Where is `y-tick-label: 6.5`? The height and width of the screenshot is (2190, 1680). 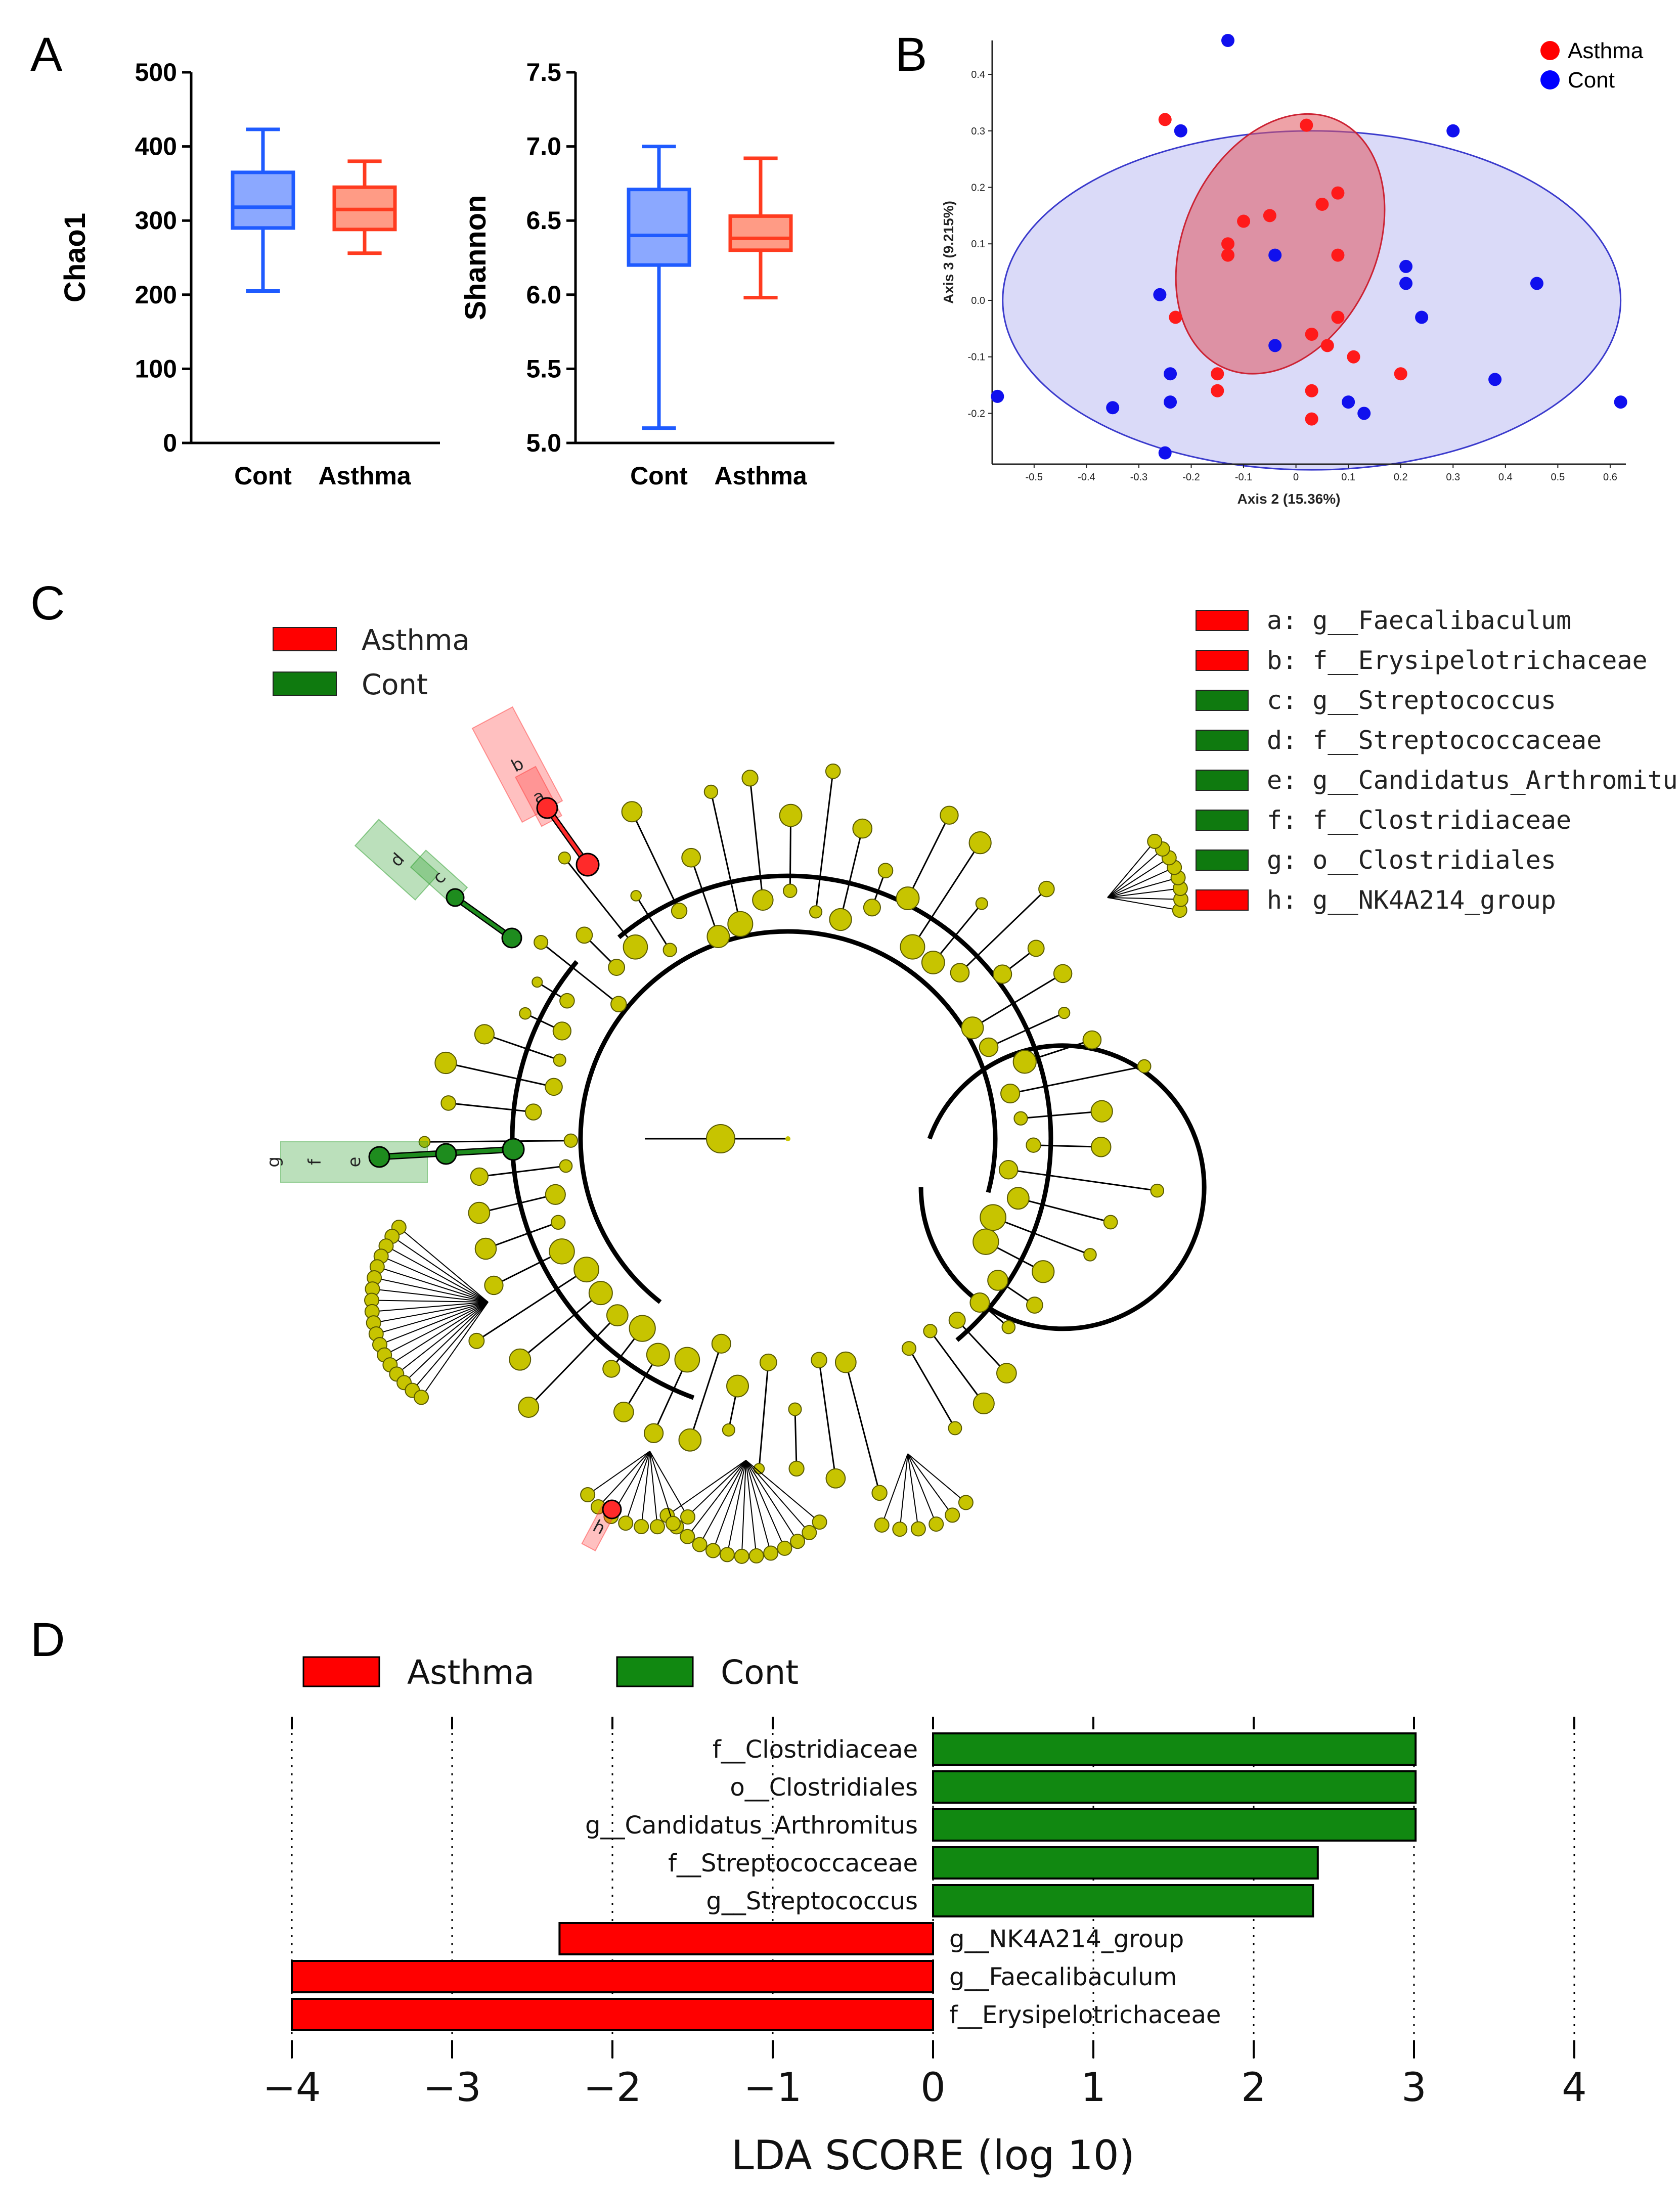
y-tick-label: 6.5 is located at coordinates (543, 220).